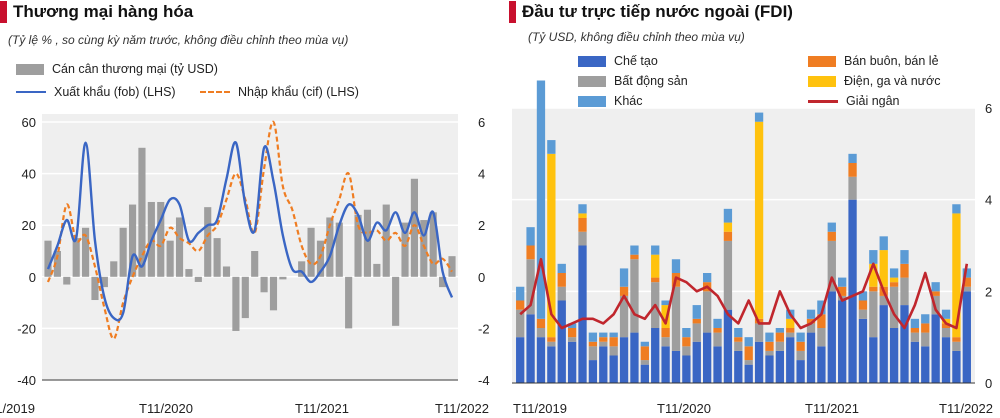 This screenshot has width=1000, height=418. Describe the element at coordinates (832, 408) in the screenshot. I see `right-xtick-label: T11/2021` at that location.